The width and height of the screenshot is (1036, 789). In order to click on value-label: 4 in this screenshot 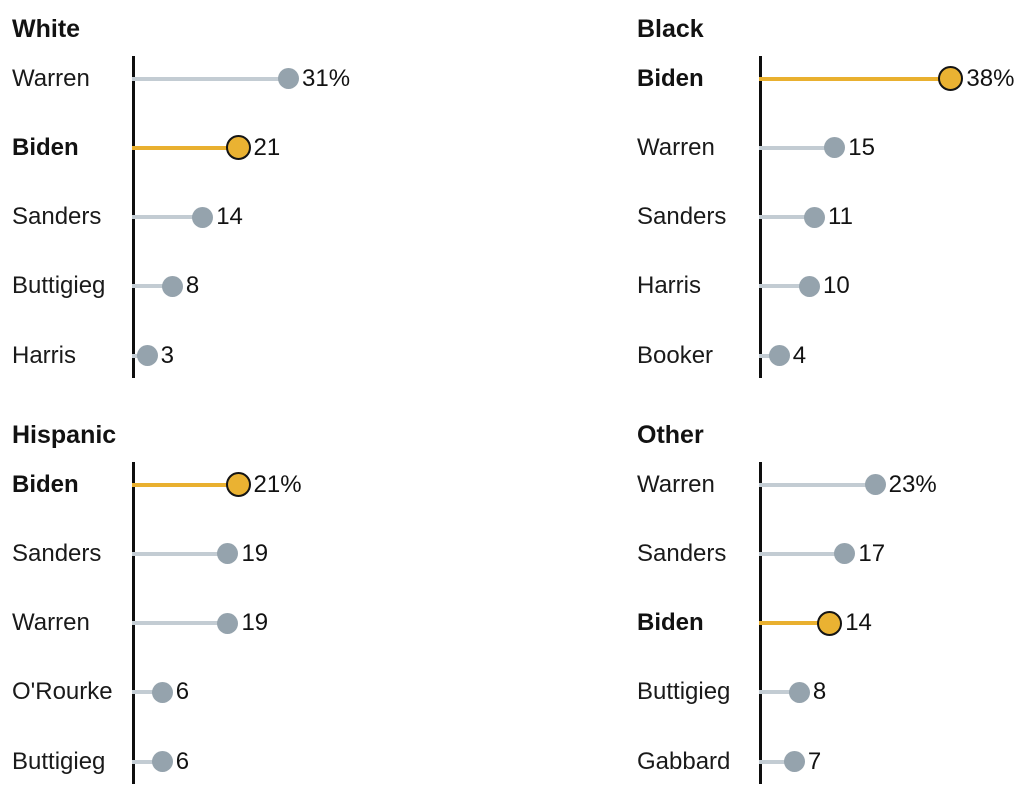, I will do `click(799, 355)`.